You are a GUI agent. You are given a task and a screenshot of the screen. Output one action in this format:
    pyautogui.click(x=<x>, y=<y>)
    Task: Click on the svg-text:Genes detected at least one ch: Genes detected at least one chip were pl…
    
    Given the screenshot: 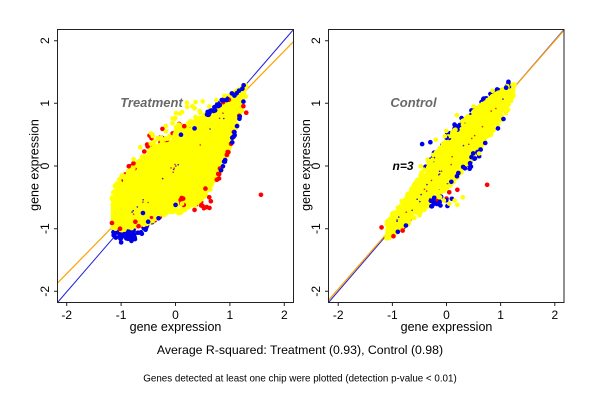 What is the action you would take?
    pyautogui.click(x=299, y=379)
    